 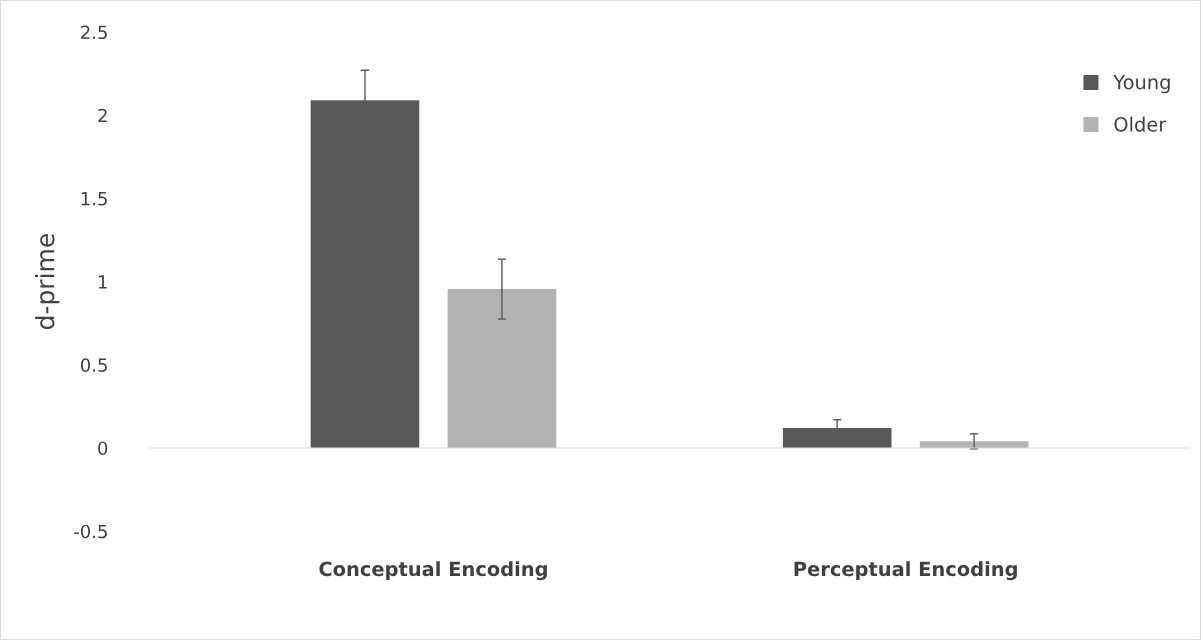 What do you see at coordinates (47, 282) in the screenshot?
I see `y-axis-title: d-prime` at bounding box center [47, 282].